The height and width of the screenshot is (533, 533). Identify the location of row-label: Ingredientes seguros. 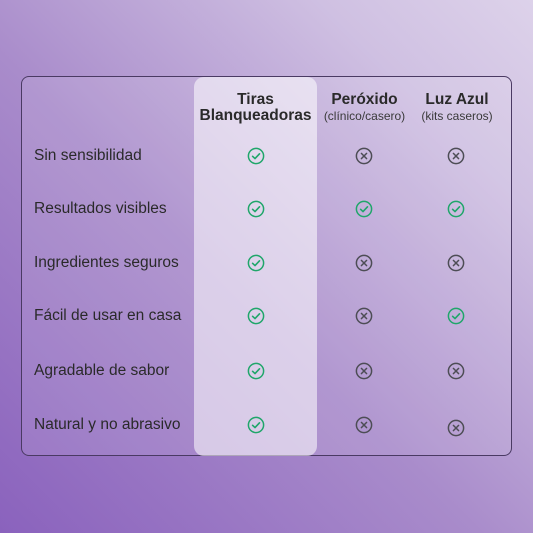
(106, 262).